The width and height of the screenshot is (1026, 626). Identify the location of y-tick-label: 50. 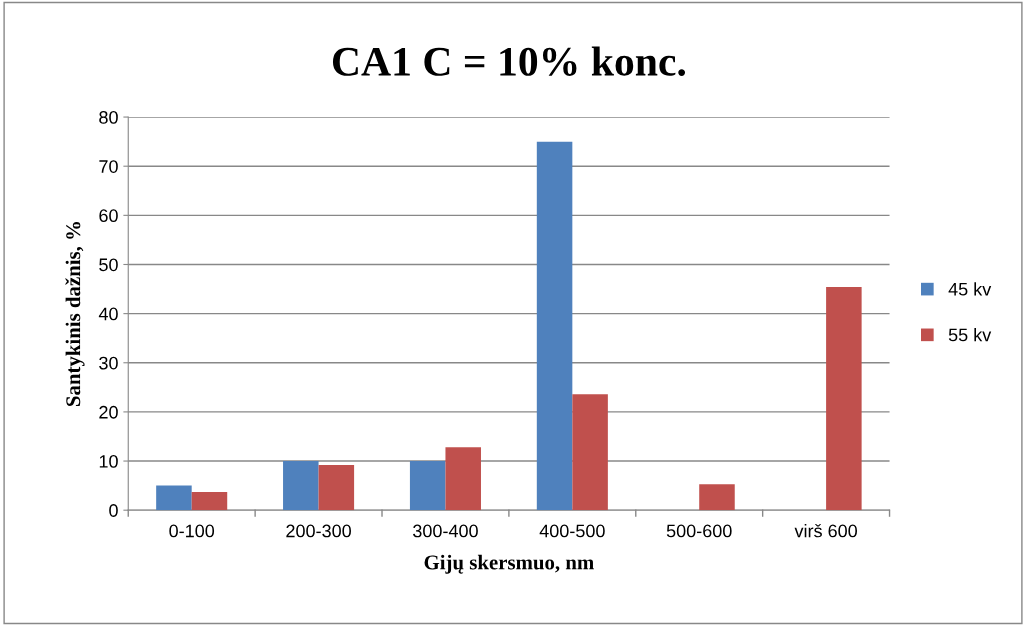
(108, 265).